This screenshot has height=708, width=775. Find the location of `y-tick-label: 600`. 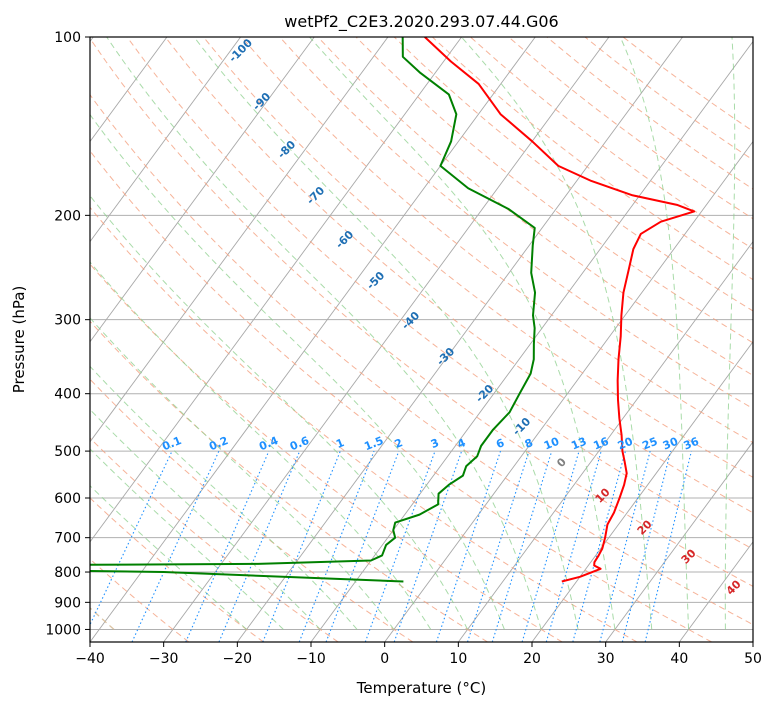

y-tick-label: 600 is located at coordinates (67, 499).